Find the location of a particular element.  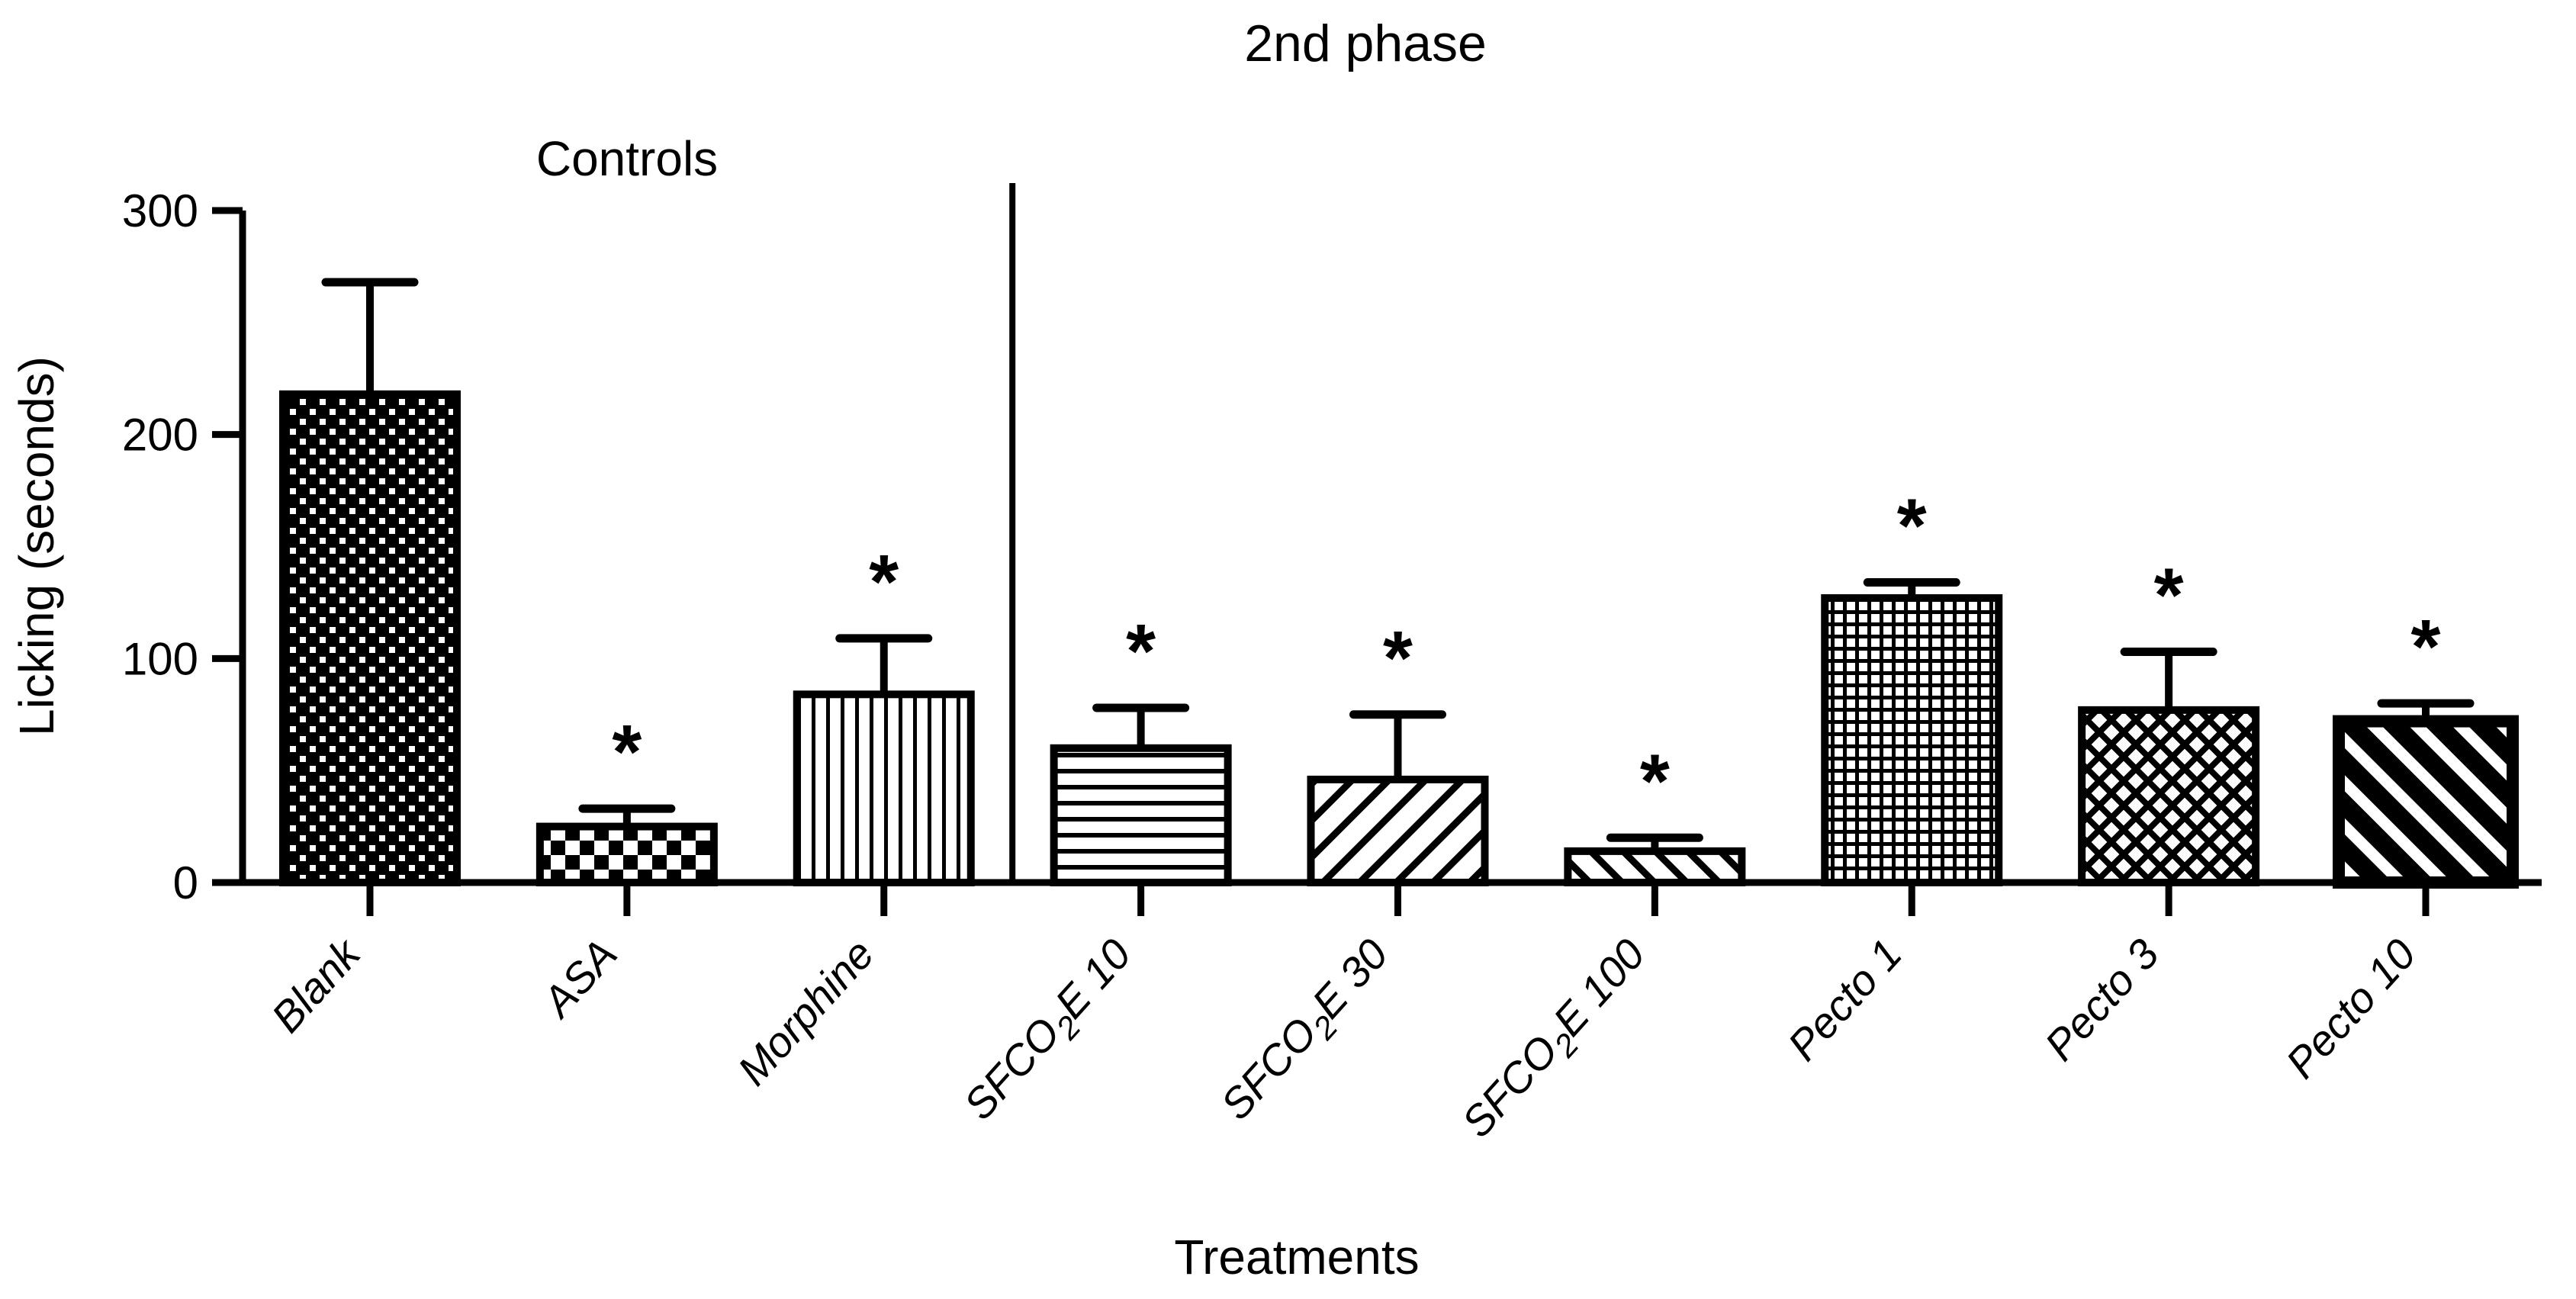

x-tick-label-sfco2e-100: SFCO2E 100 is located at coordinates (1557, 1041).